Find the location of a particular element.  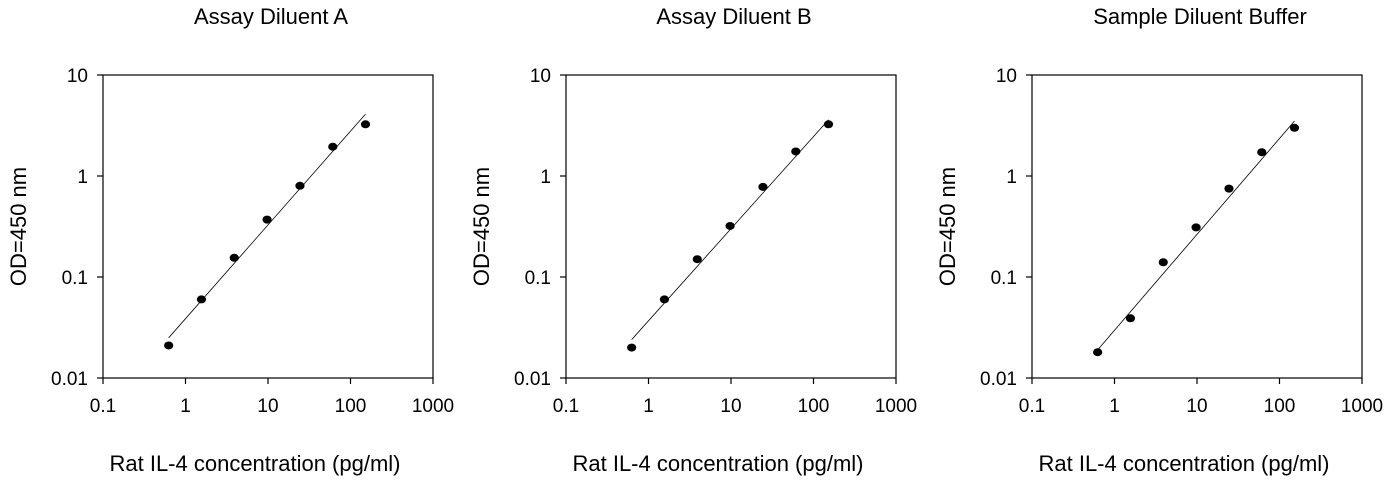

chart-title: Sample Diluent Buffer is located at coordinates (1200, 16).